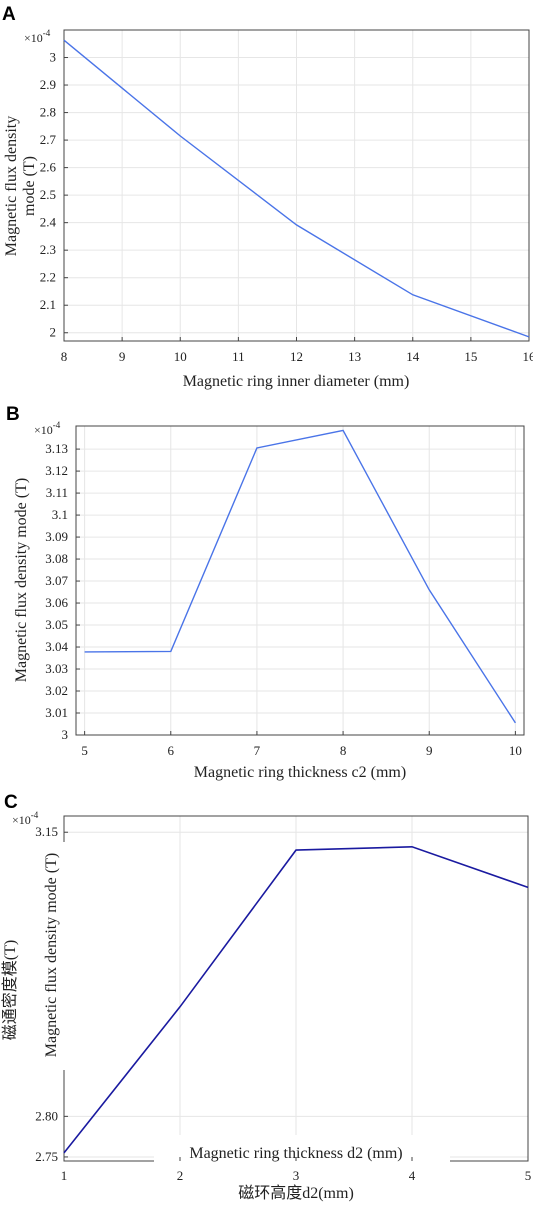 The height and width of the screenshot is (1205, 533). What do you see at coordinates (48, 277) in the screenshot?
I see `y-tick-label: 2.2` at bounding box center [48, 277].